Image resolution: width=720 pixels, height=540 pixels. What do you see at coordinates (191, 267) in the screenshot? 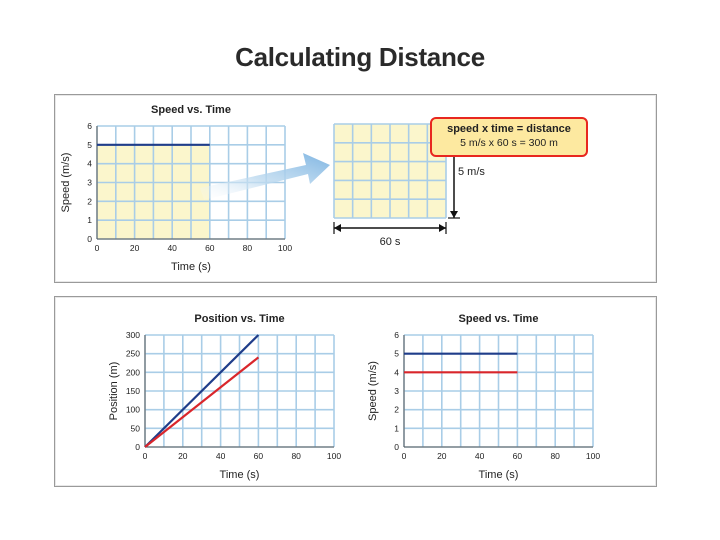
I see `speed-top-x-label: Time (s)` at bounding box center [191, 267].